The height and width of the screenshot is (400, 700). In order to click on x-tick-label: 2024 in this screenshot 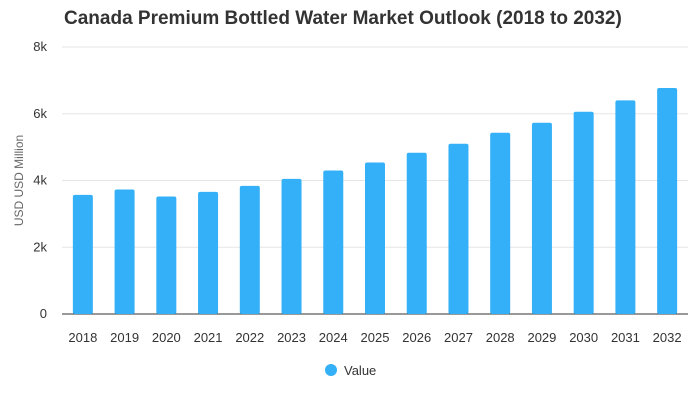, I will do `click(333, 337)`.